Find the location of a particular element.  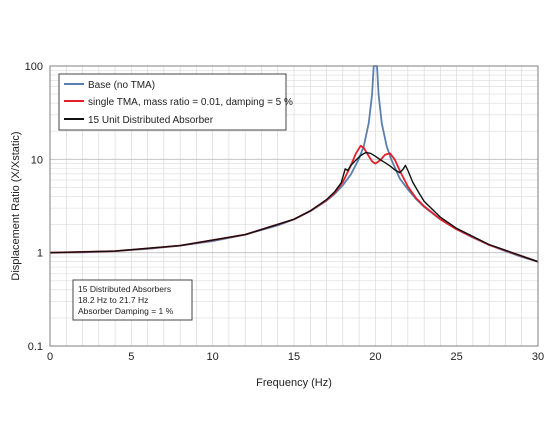

y-tick-label: 1 is located at coordinates (40, 254).